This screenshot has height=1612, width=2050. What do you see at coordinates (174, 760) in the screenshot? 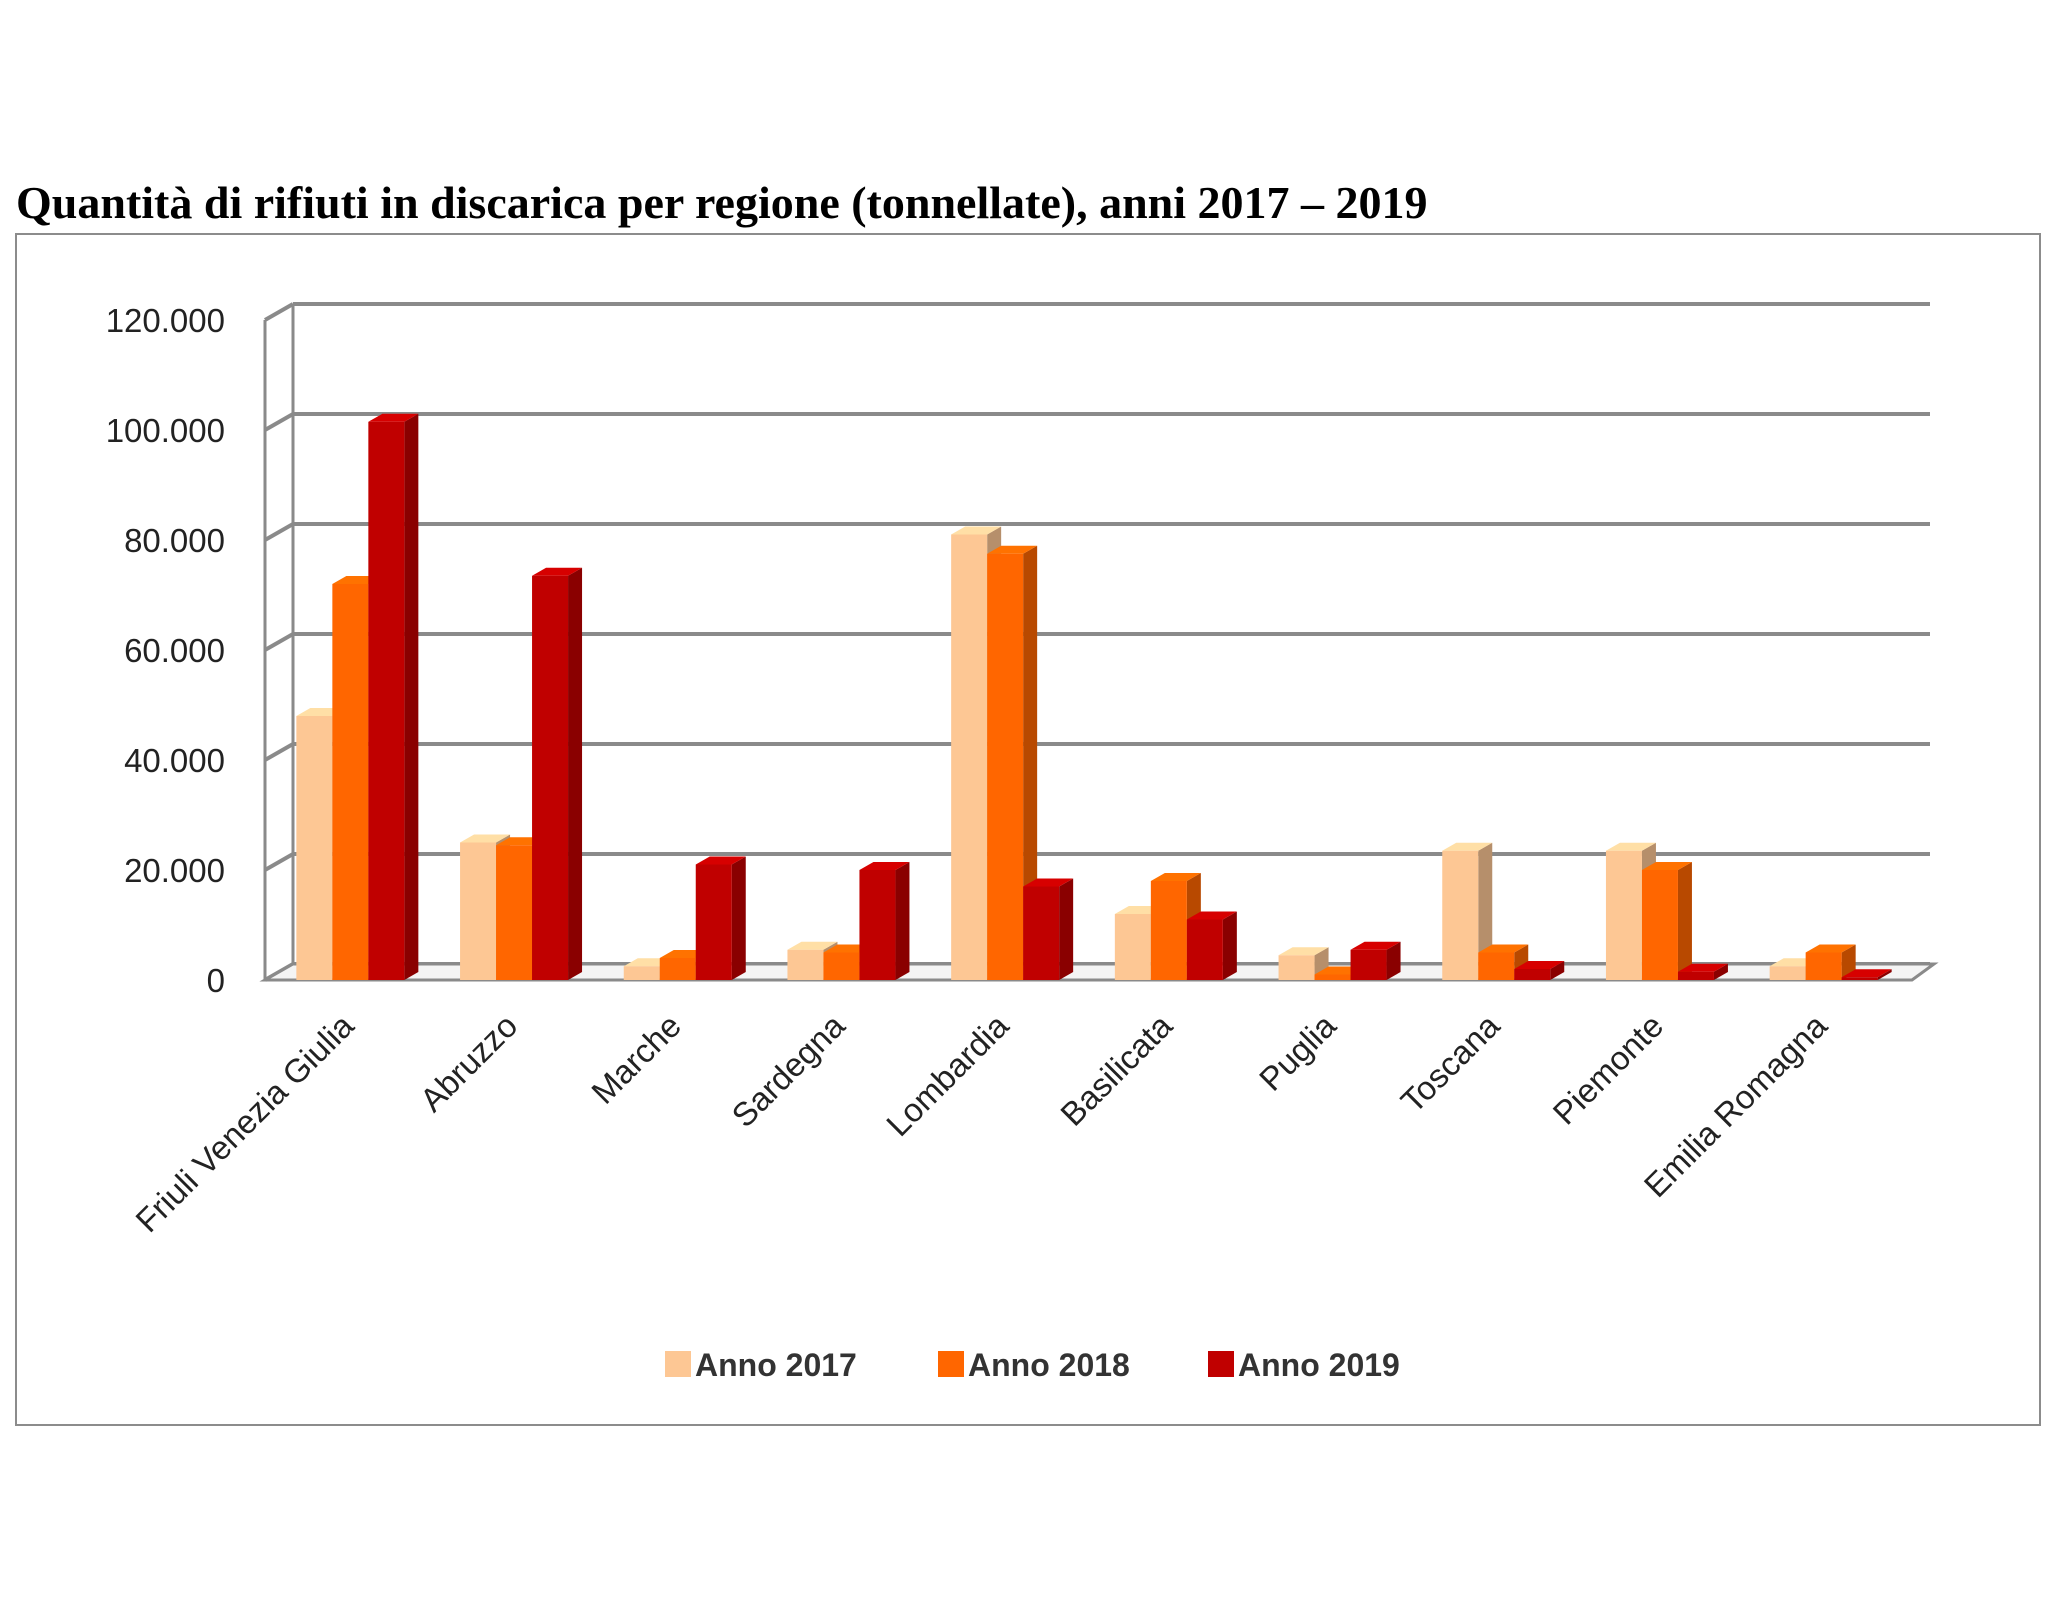
I see `y-tick-label: 40.000` at bounding box center [174, 760].